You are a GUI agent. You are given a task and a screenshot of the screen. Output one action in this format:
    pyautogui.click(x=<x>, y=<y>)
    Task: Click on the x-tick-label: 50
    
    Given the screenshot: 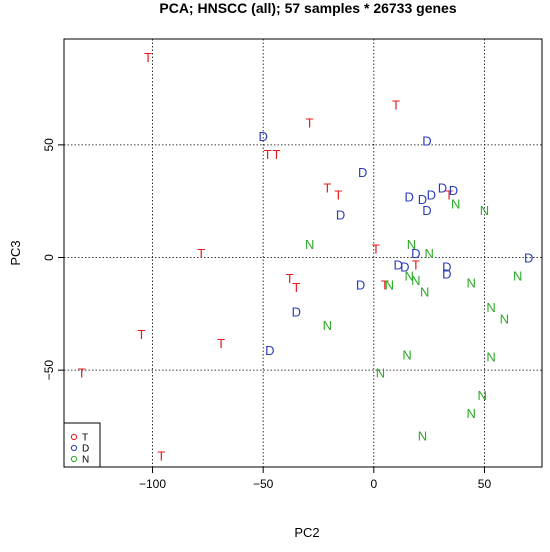 What is the action you would take?
    pyautogui.click(x=485, y=484)
    